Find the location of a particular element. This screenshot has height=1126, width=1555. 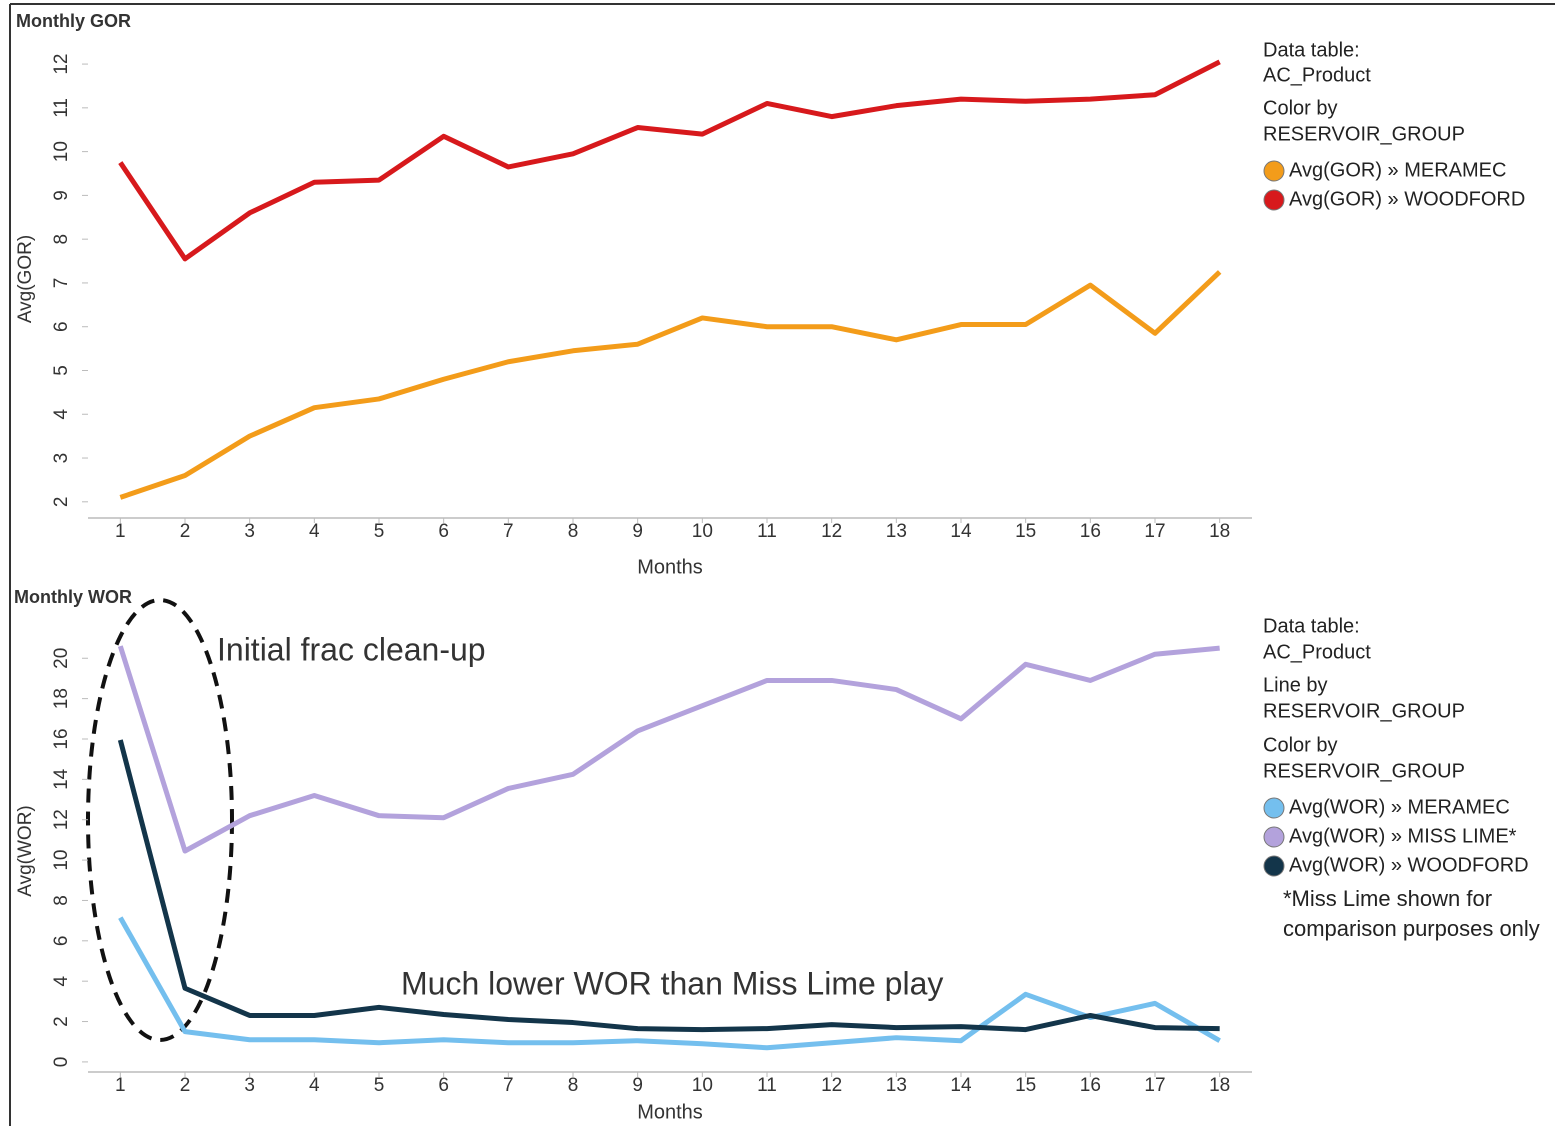

y-axis-label: Avg(WOR) is located at coordinates (25, 850).